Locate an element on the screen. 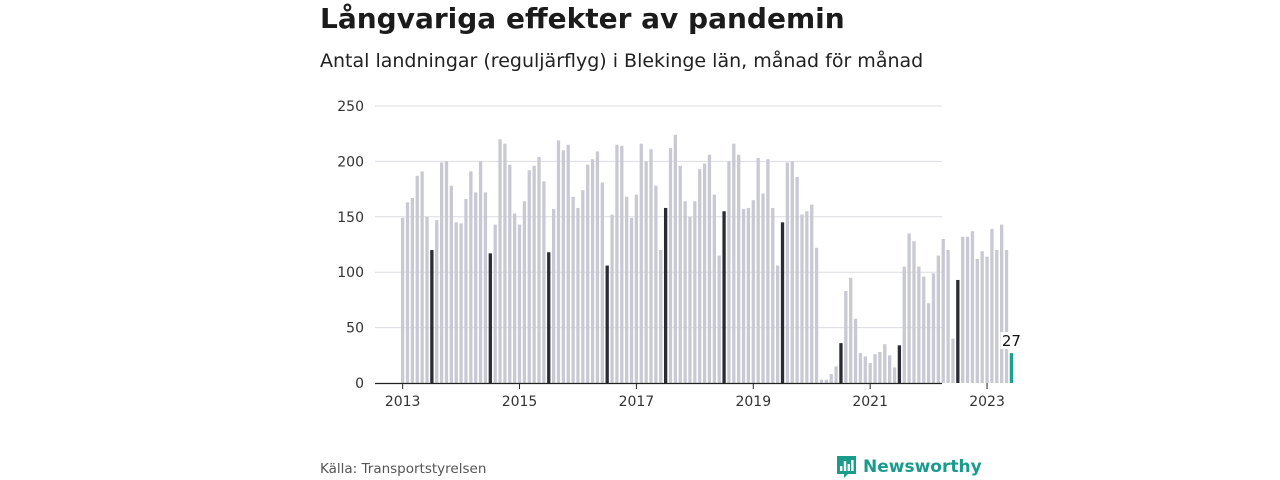 Image resolution: width=1280 pixels, height=480 pixels. y-tick-label: 100 is located at coordinates (350, 273).